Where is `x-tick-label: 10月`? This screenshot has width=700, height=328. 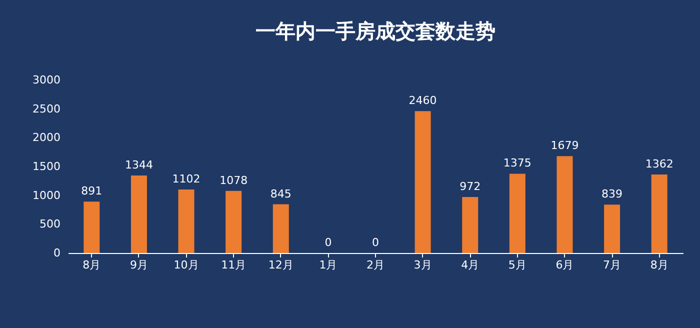
x-tick-label: 10月 is located at coordinates (186, 265).